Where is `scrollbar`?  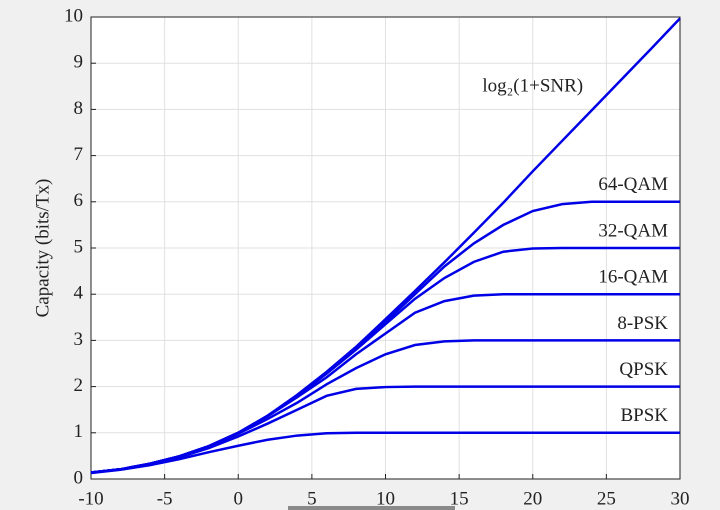 scrollbar is located at coordinates (371, 508).